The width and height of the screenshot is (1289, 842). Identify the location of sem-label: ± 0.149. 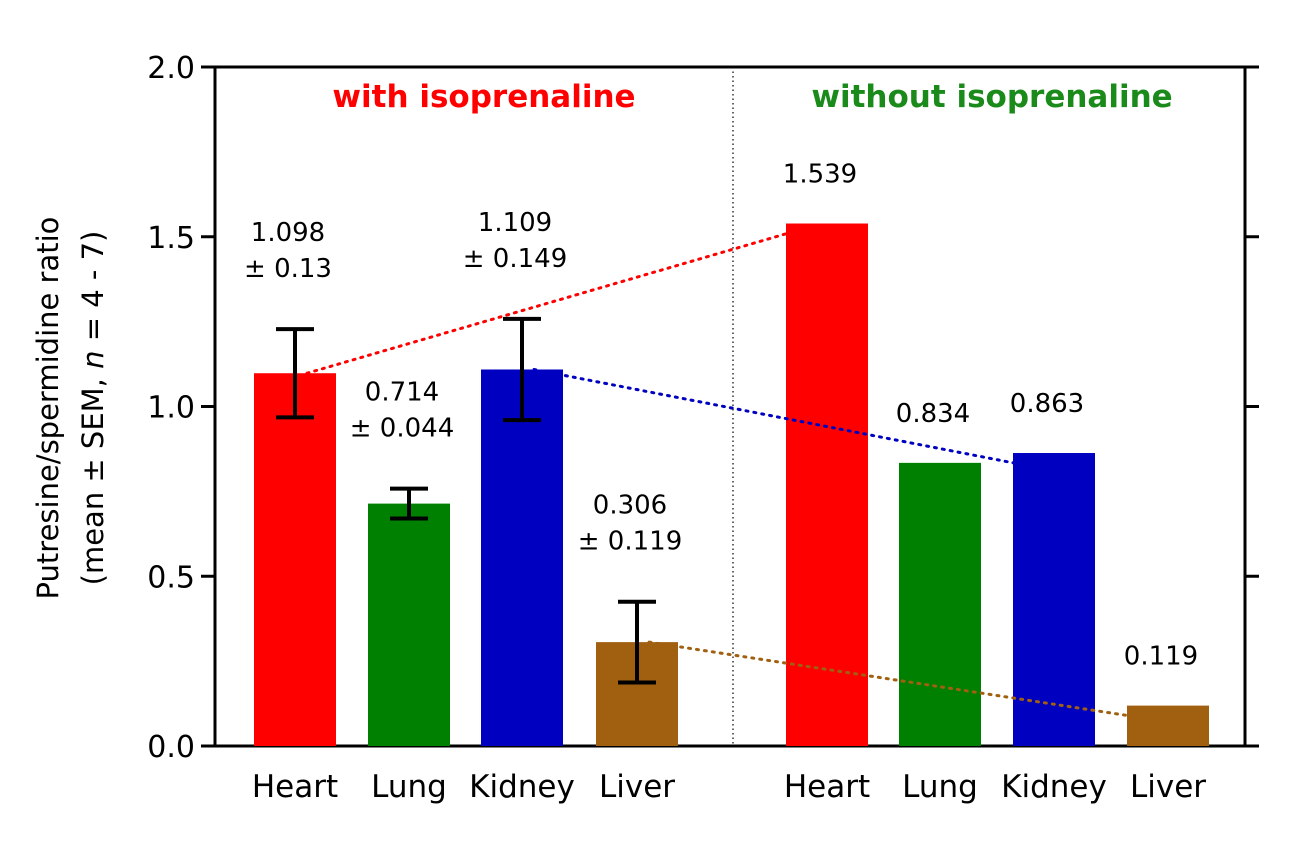
(515, 259).